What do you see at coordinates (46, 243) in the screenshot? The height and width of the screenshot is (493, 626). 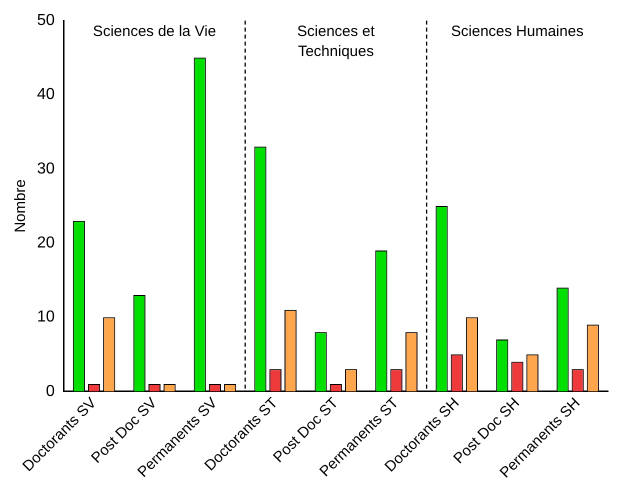 I see `y-tick-label: 20` at bounding box center [46, 243].